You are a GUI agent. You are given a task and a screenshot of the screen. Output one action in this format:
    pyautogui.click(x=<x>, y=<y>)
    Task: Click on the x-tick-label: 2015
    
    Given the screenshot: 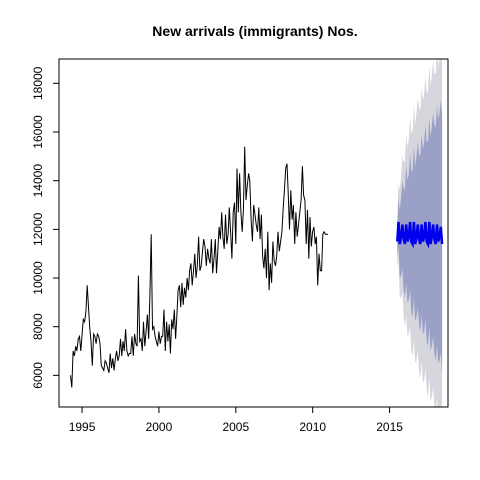 What is the action you would take?
    pyautogui.click(x=389, y=427)
    